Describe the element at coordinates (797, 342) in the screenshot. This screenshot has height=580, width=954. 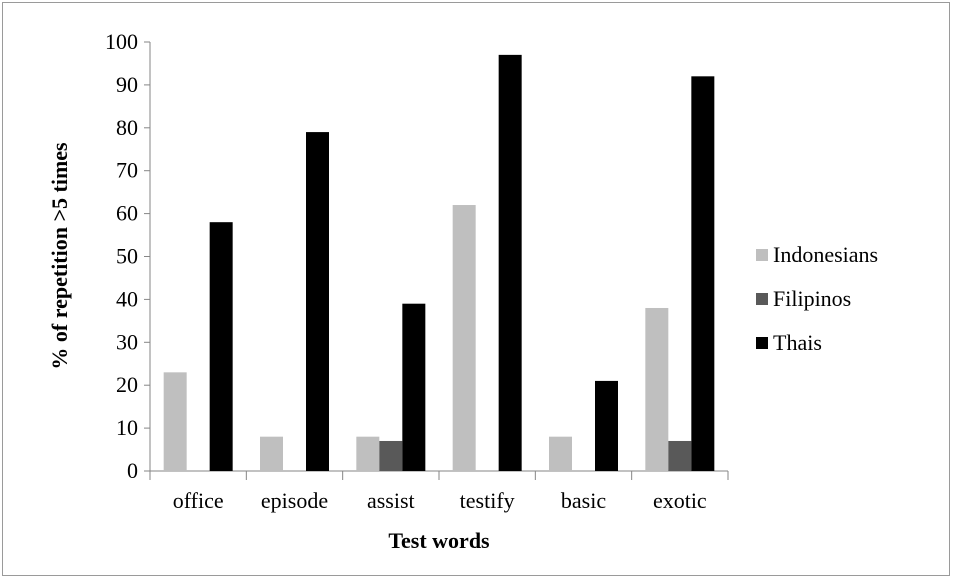
I see `legend-label-thais: Thais` at that location.